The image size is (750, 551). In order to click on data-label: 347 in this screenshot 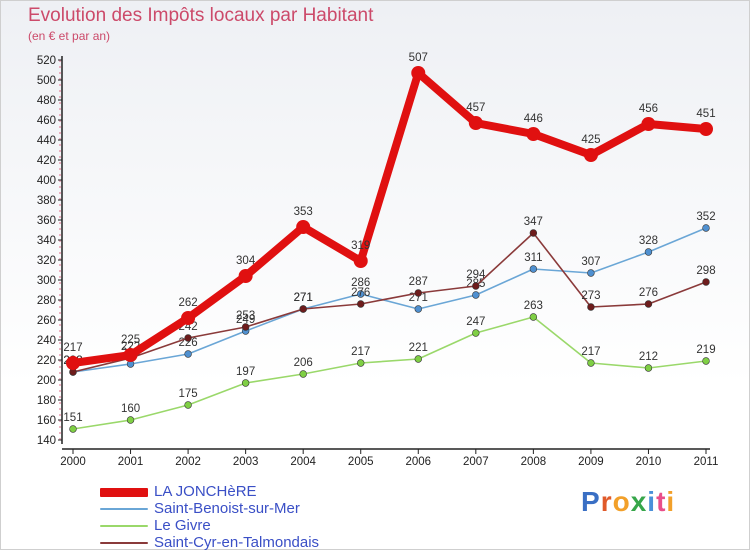, I will do `click(533, 222)`.